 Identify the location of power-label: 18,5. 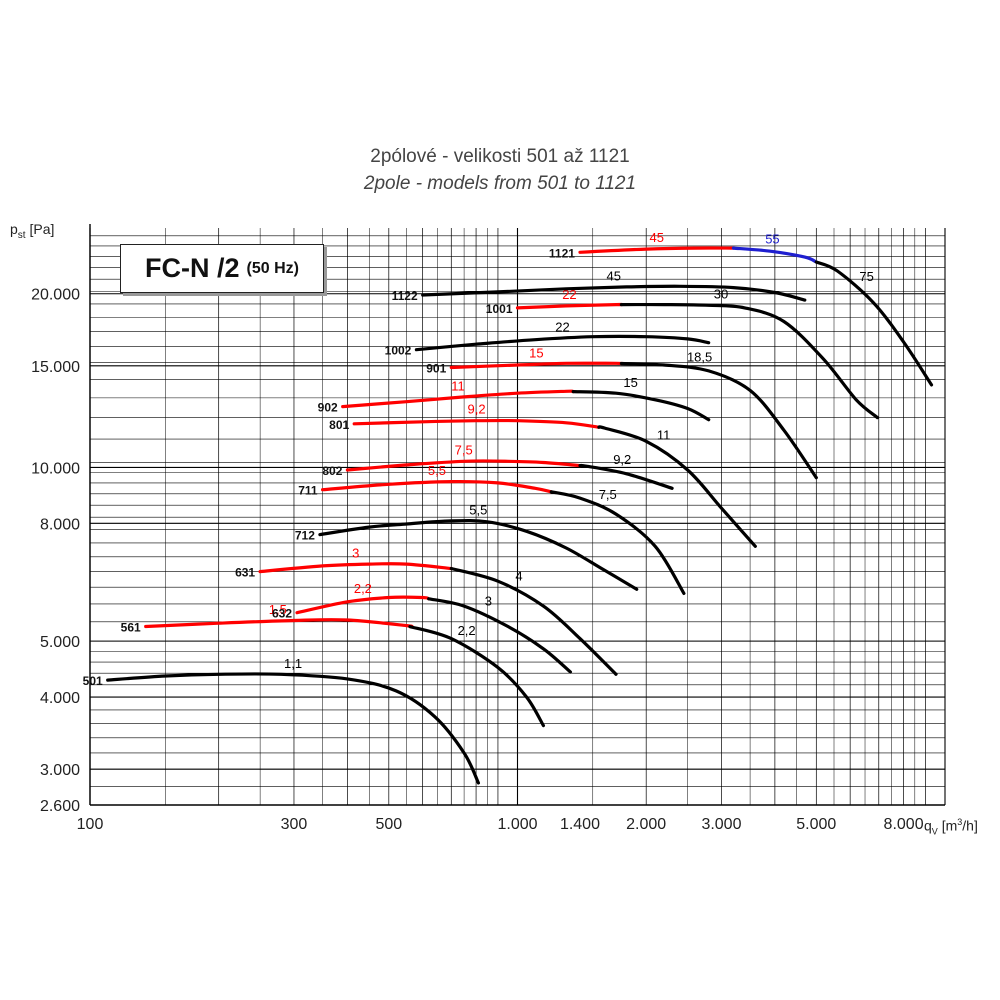
(699, 356).